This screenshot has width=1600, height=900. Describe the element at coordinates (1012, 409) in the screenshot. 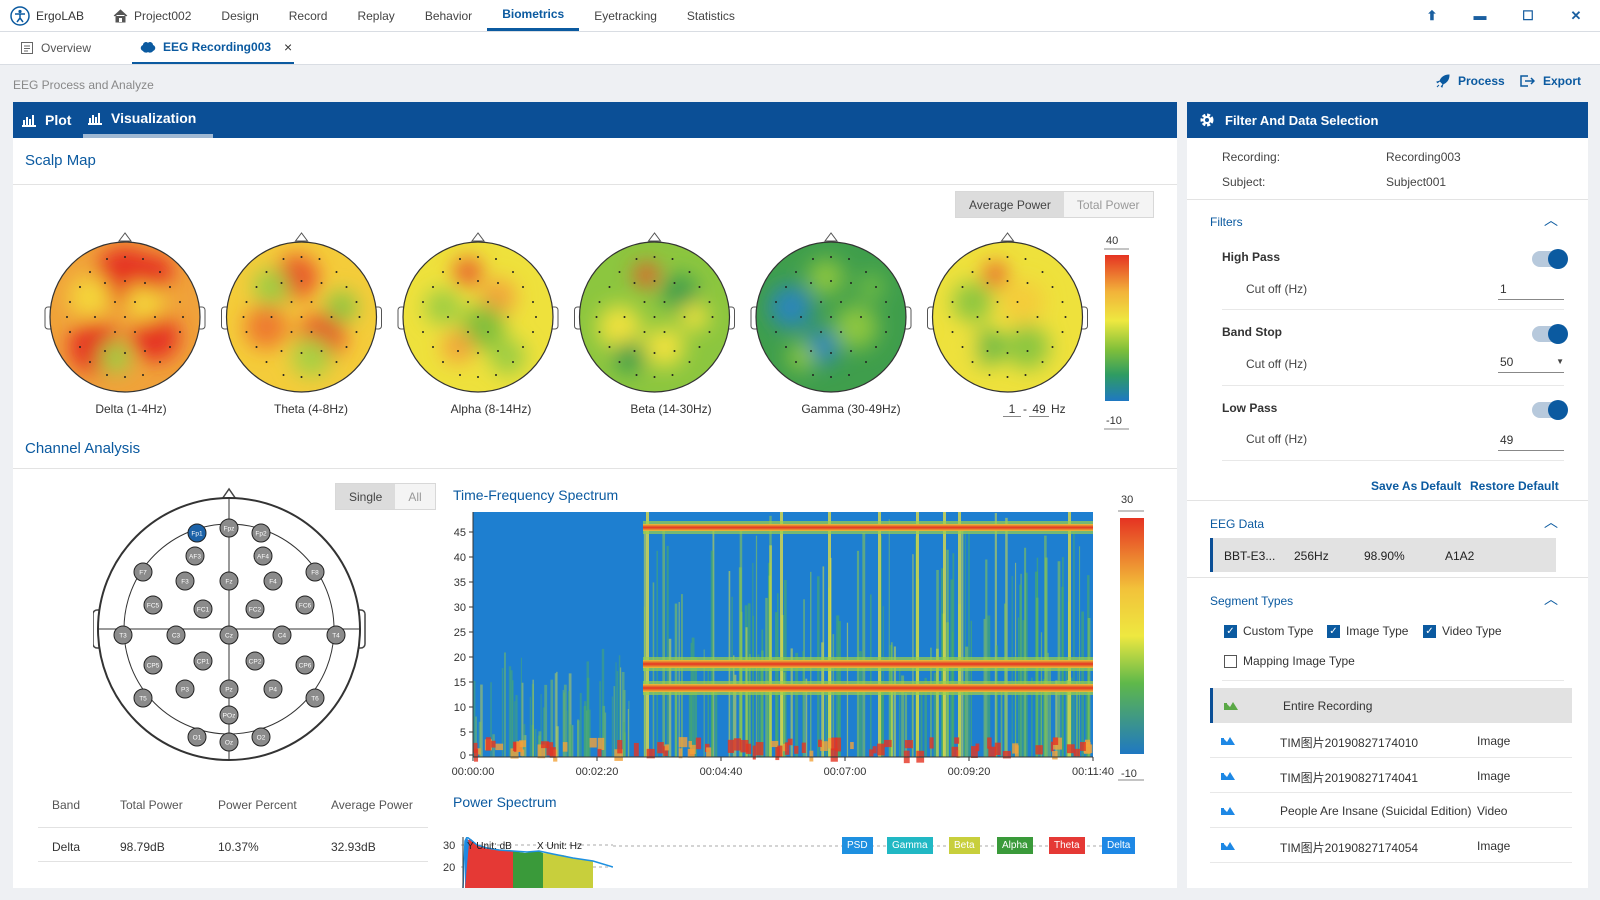

I see `custom-range-low-input: 1` at that location.